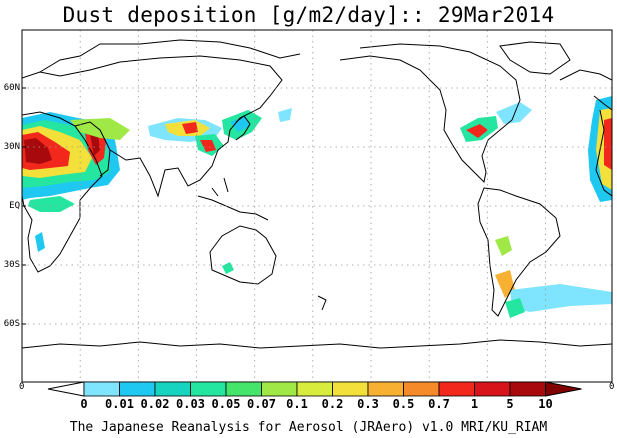  What do you see at coordinates (510, 404) in the screenshot?
I see `colorbar-label: 5` at bounding box center [510, 404].